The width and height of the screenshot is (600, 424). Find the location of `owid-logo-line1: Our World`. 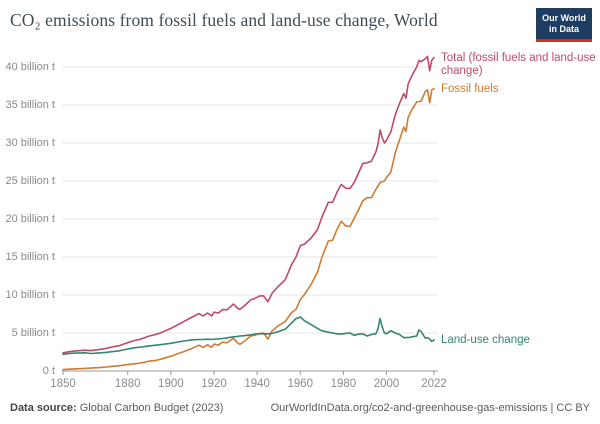

owid-logo-line1: Our World is located at coordinates (564, 17).